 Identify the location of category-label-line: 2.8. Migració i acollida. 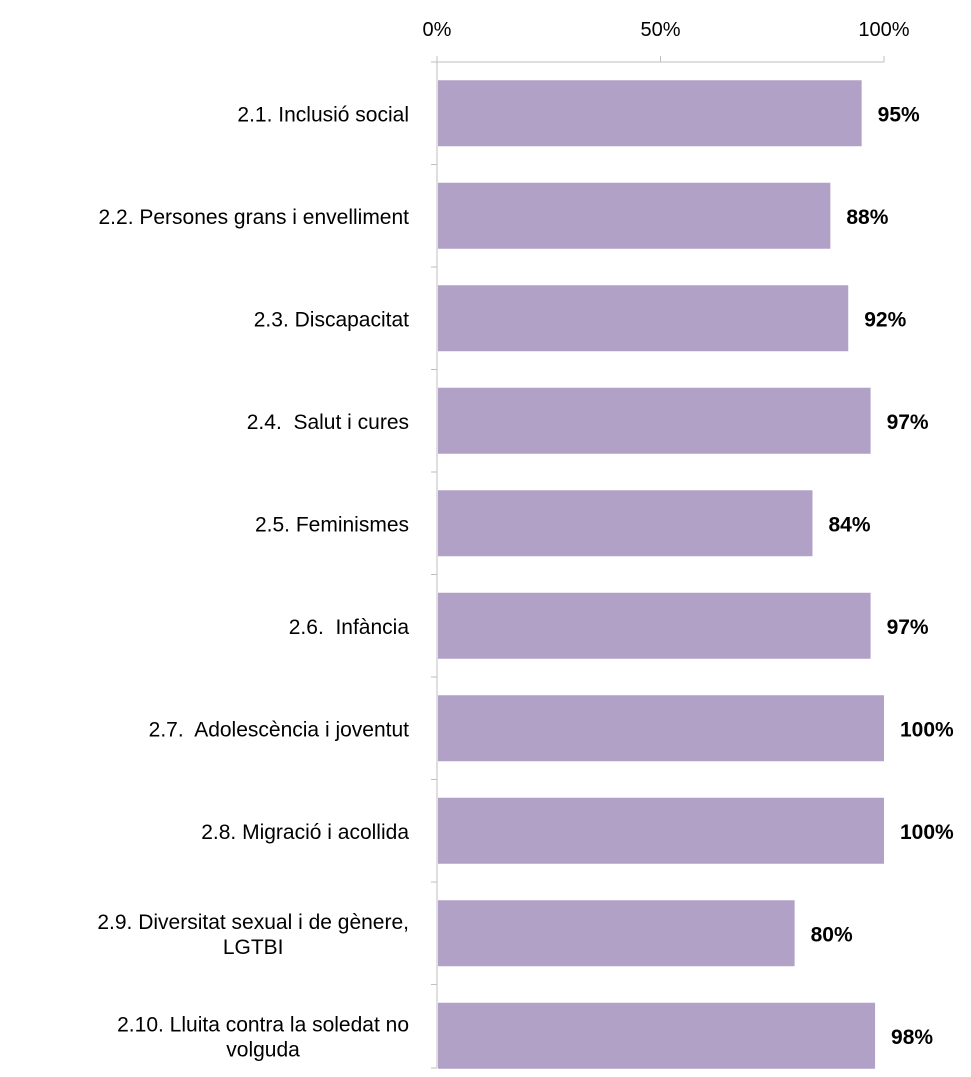
(305, 832).